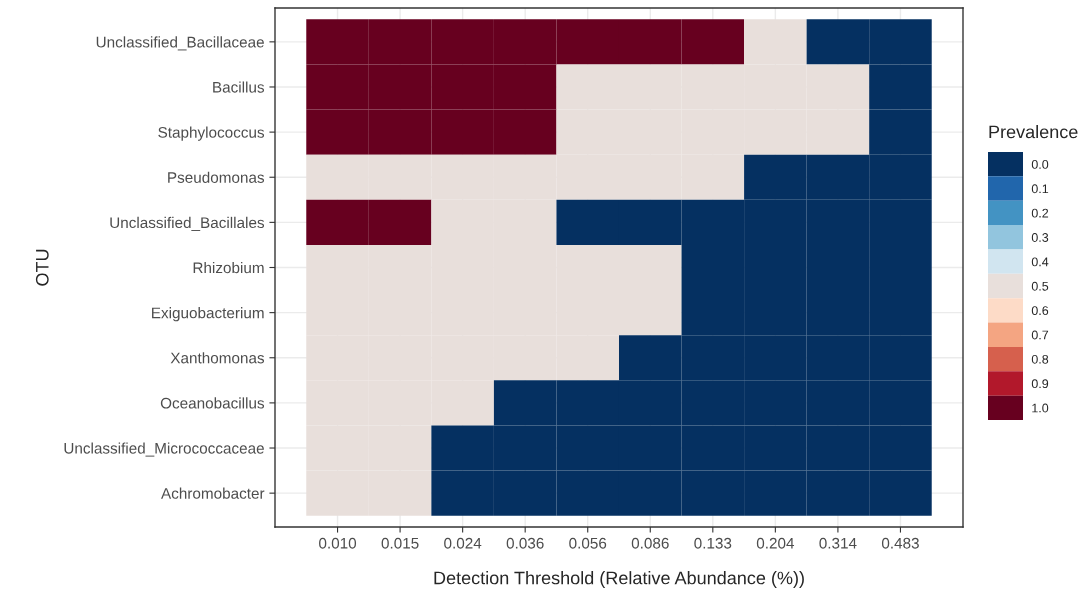  I want to click on y-tick-label: Pseudomonas, so click(216, 177).